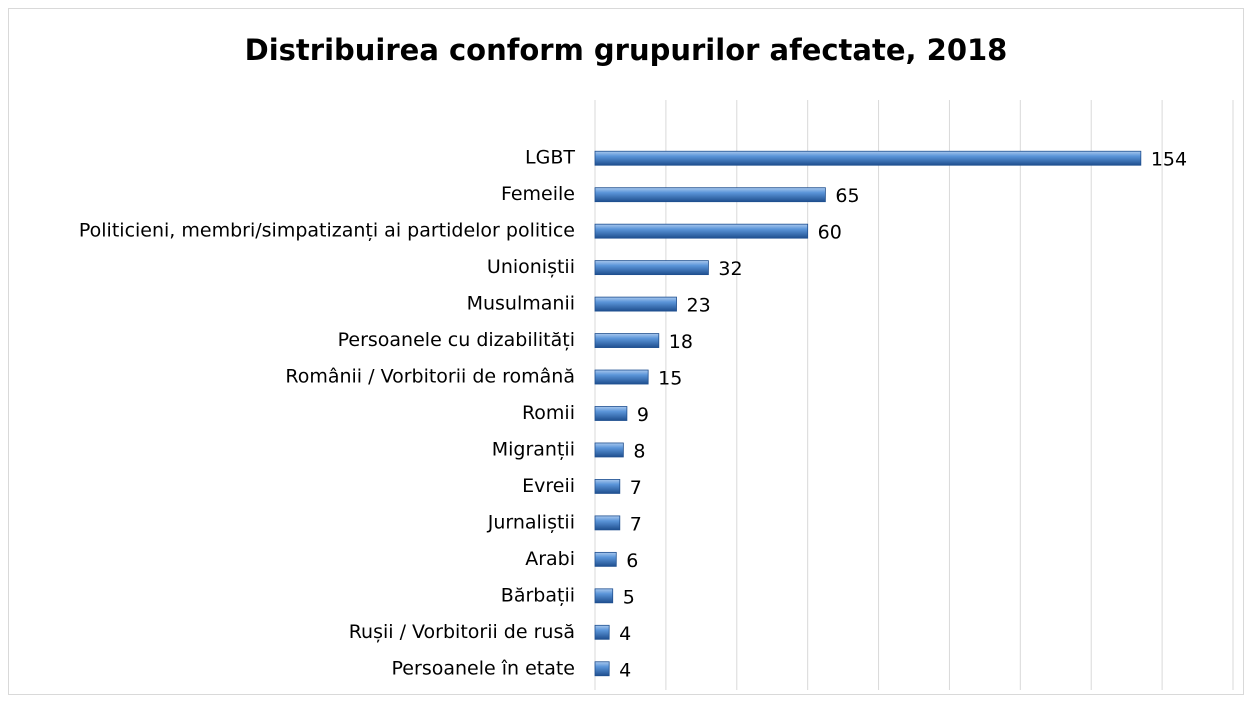 The height and width of the screenshot is (709, 1253). Describe the element at coordinates (1169, 160) in the screenshot. I see `value-label: 154` at that location.